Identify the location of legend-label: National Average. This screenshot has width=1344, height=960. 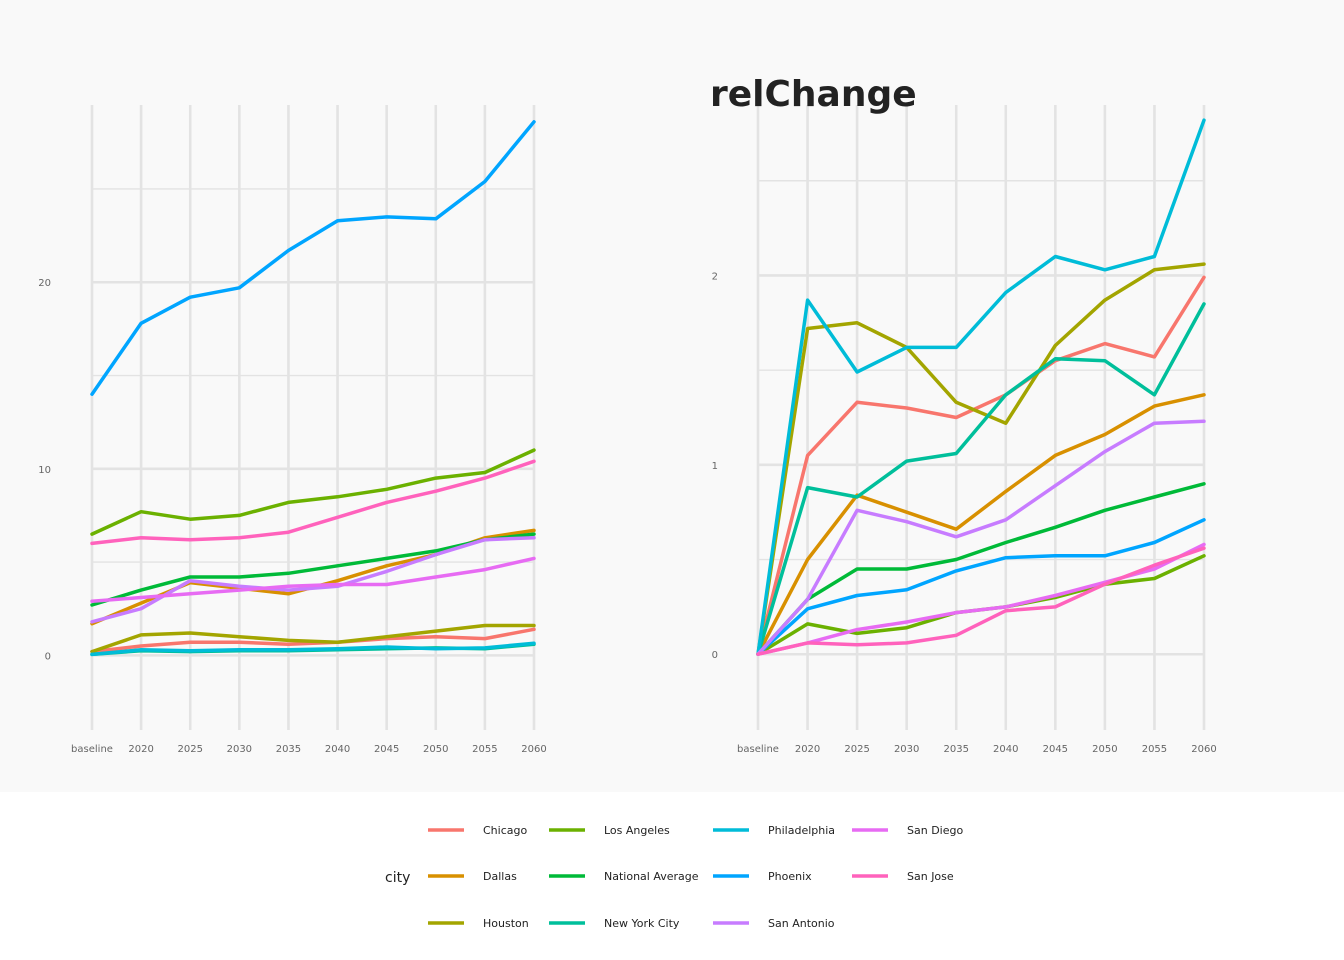
(651, 876).